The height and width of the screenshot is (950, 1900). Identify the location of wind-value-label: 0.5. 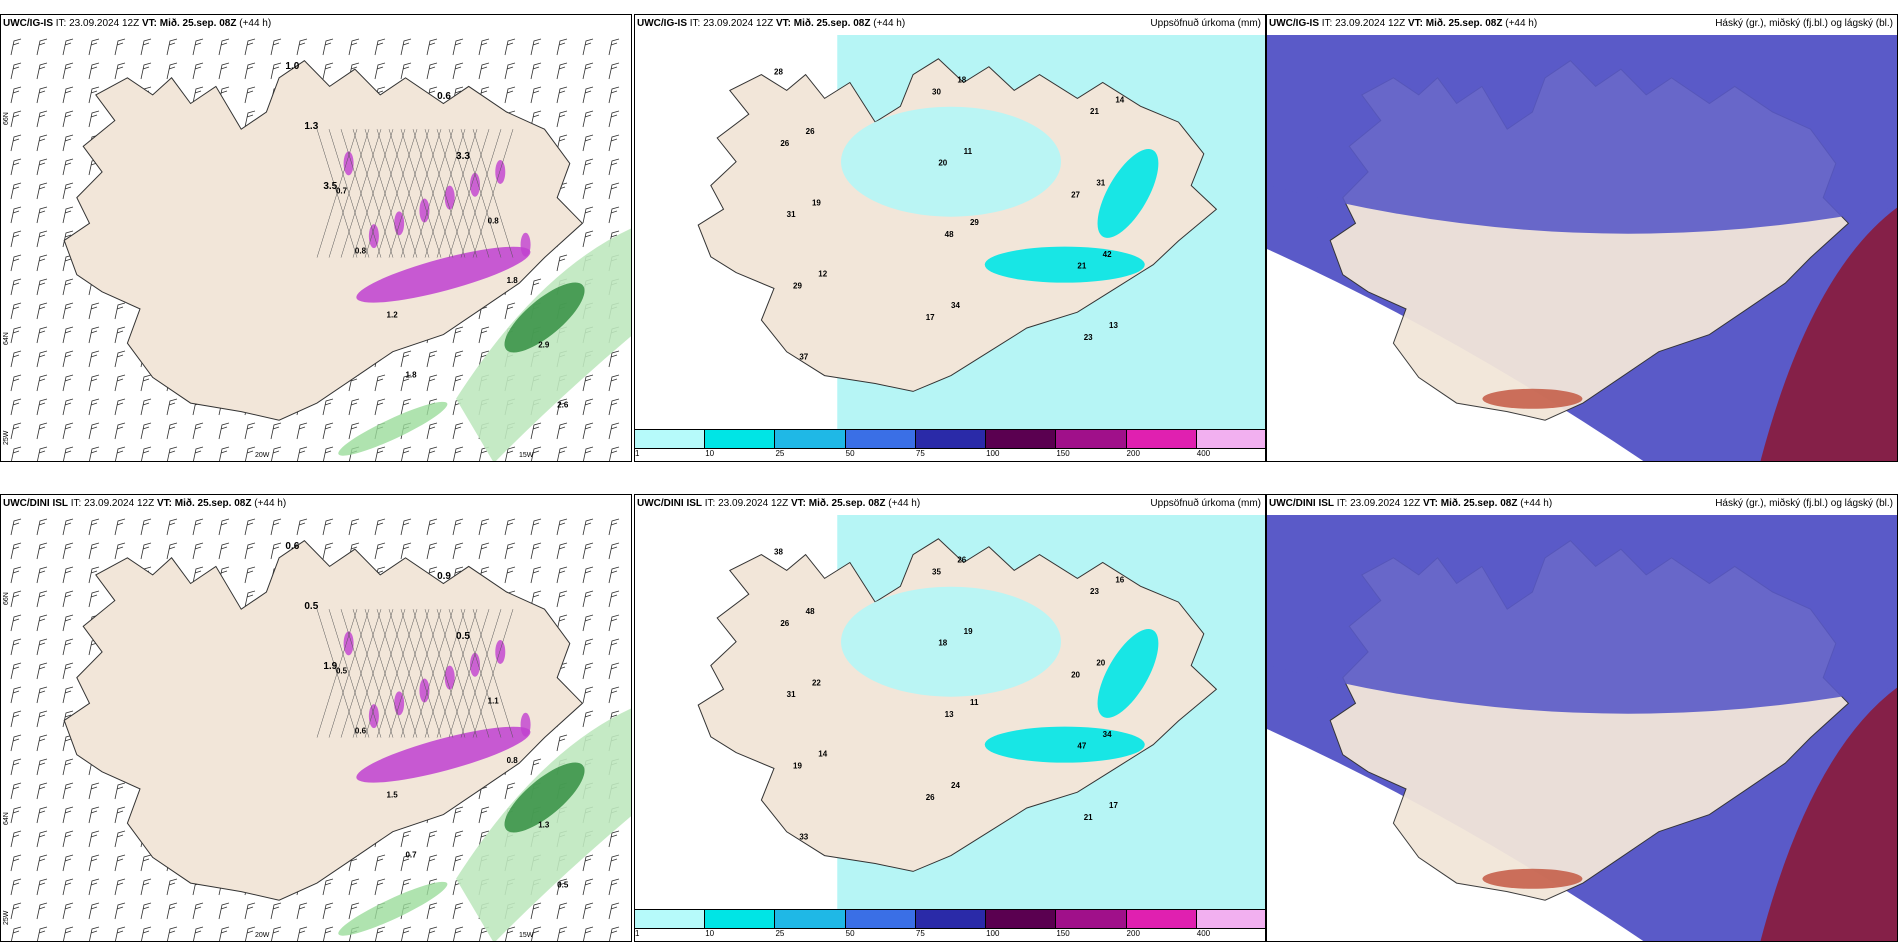
(342, 670).